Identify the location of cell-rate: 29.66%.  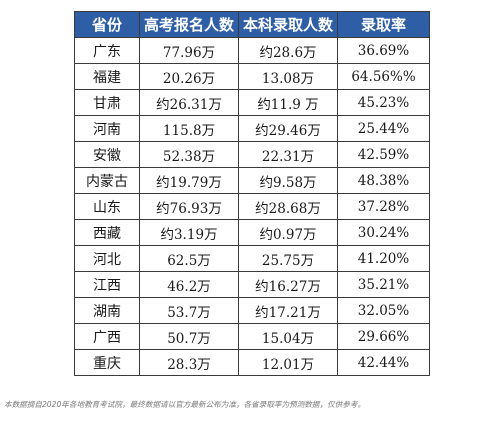
(383, 336).